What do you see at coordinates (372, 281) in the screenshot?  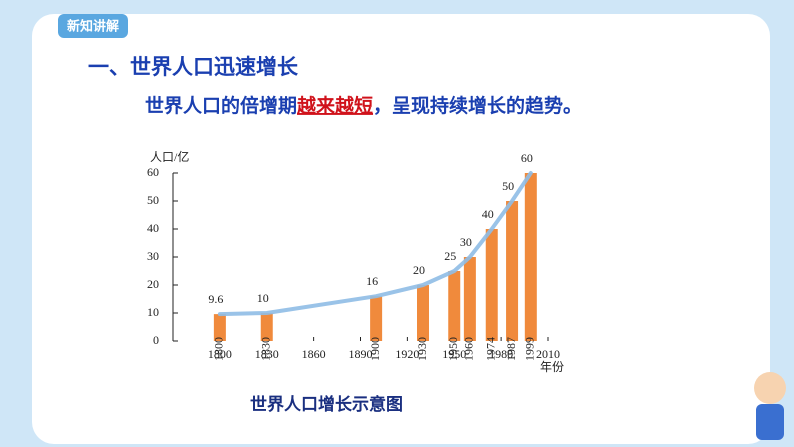 I see `value-label: 16` at bounding box center [372, 281].